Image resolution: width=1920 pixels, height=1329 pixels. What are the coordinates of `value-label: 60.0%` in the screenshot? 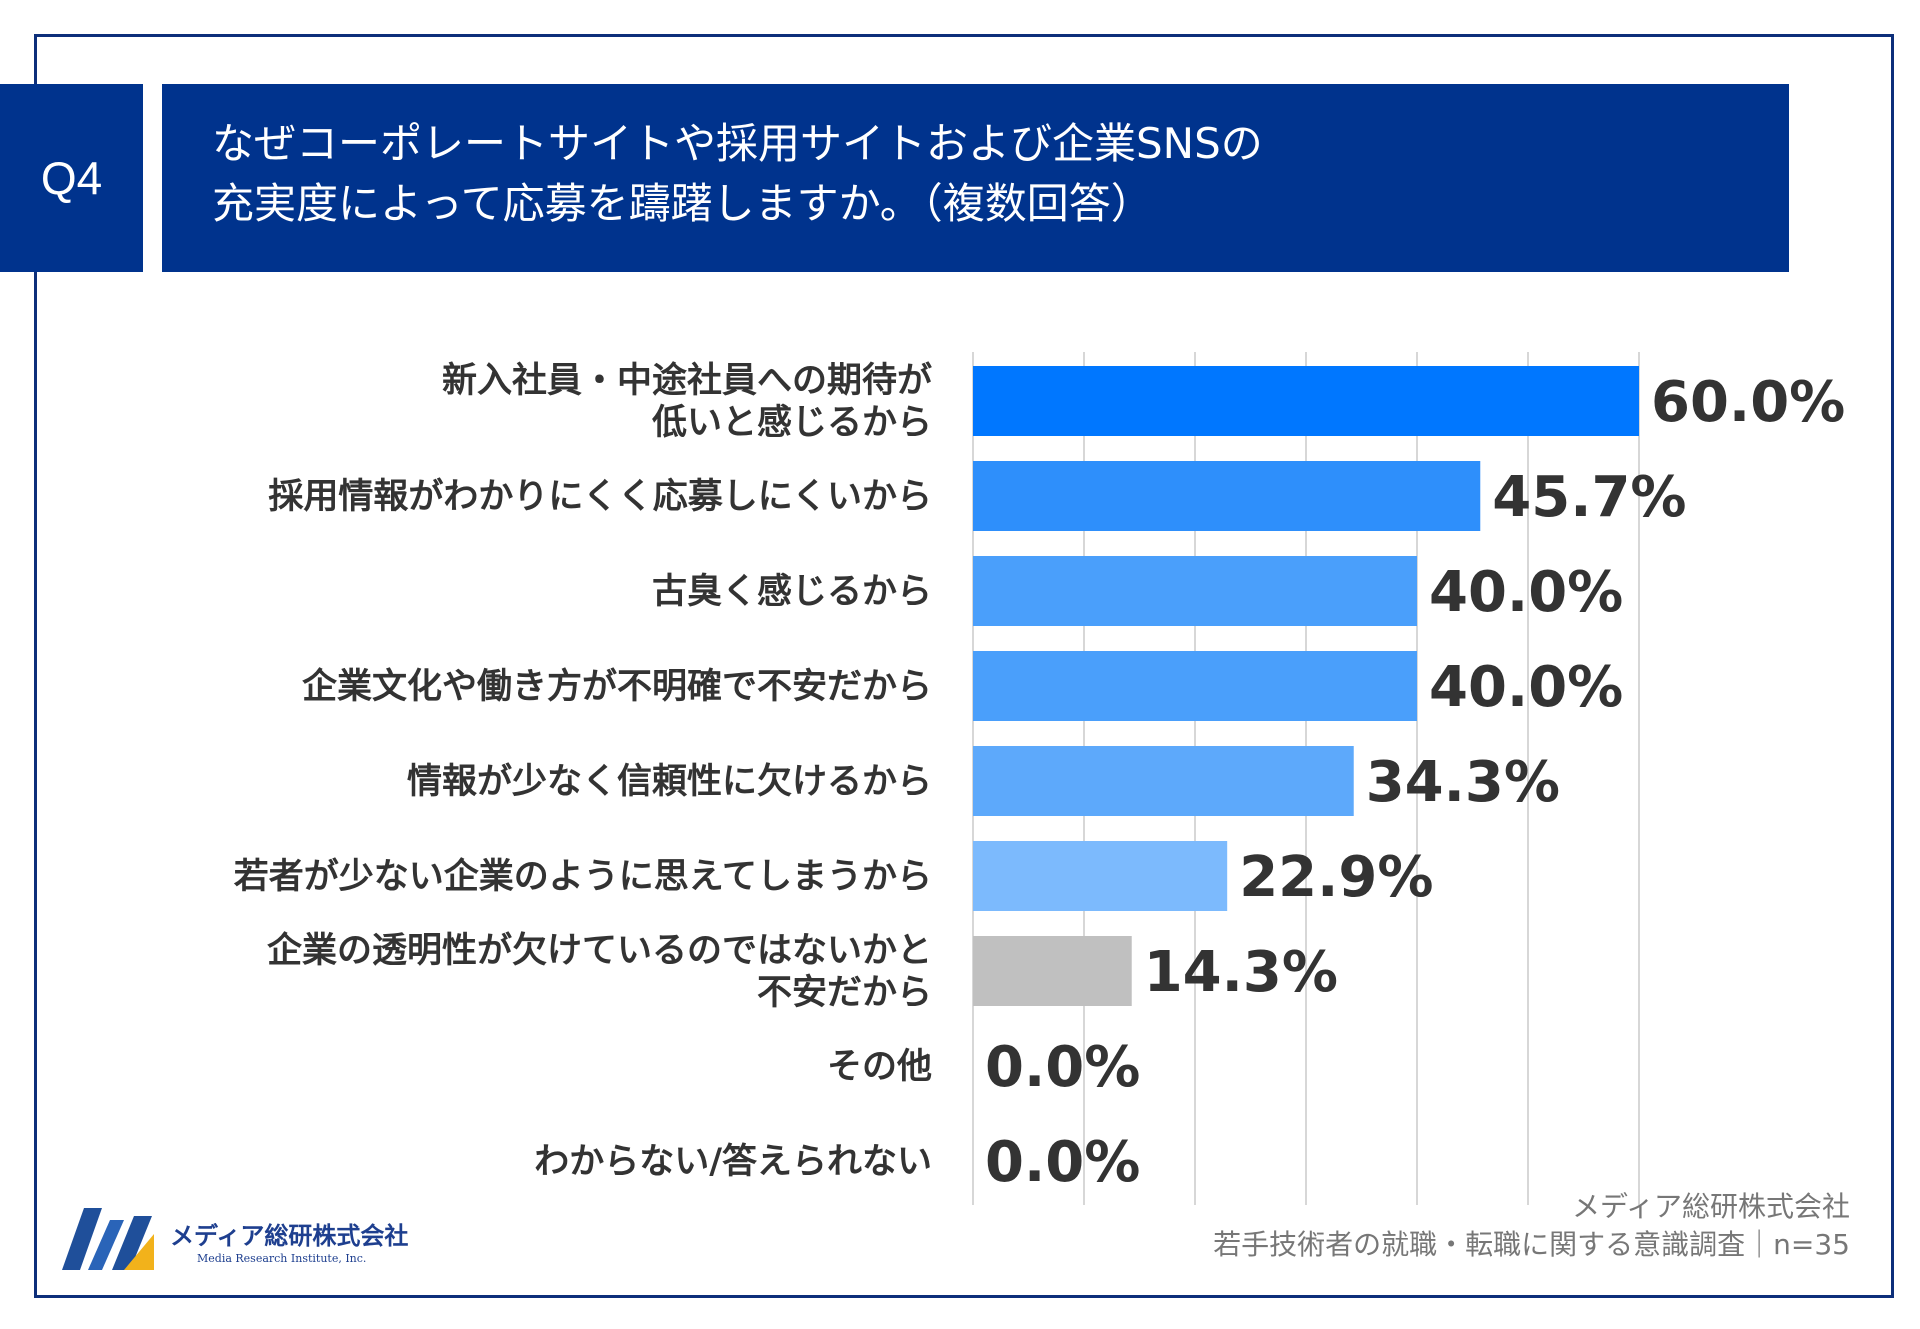 It's located at (1748, 402).